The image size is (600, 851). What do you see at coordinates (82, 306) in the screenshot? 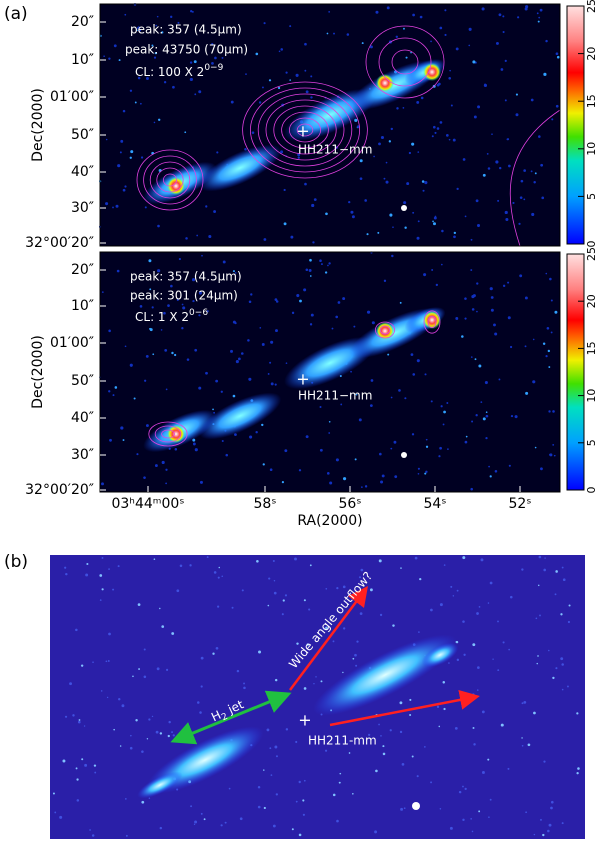
I see `y-tick-label: 10″` at bounding box center [82, 306].